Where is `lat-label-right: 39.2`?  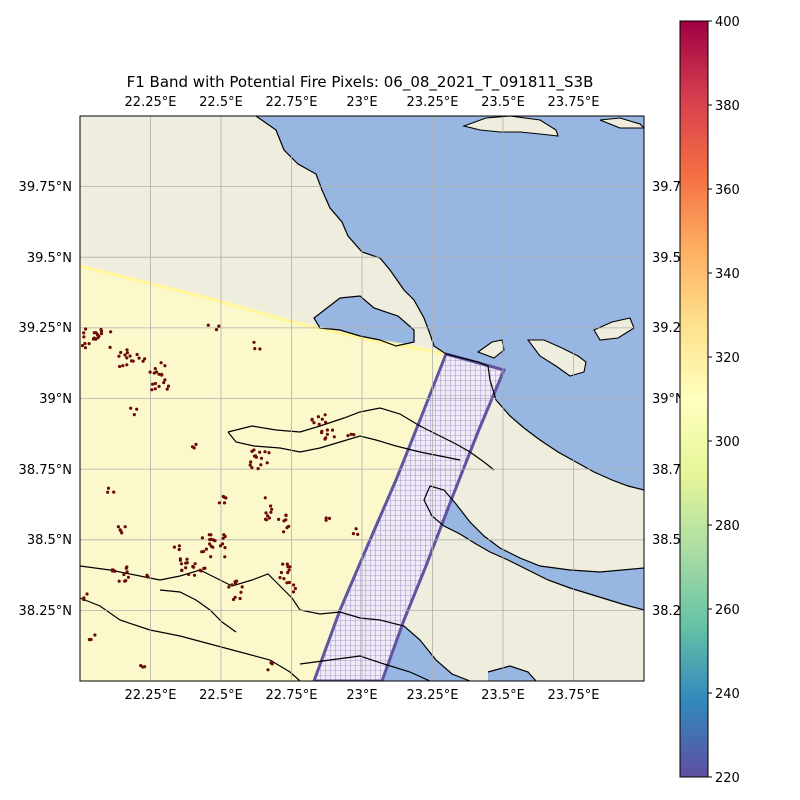
lat-label-right: 39.2 is located at coordinates (666, 328).